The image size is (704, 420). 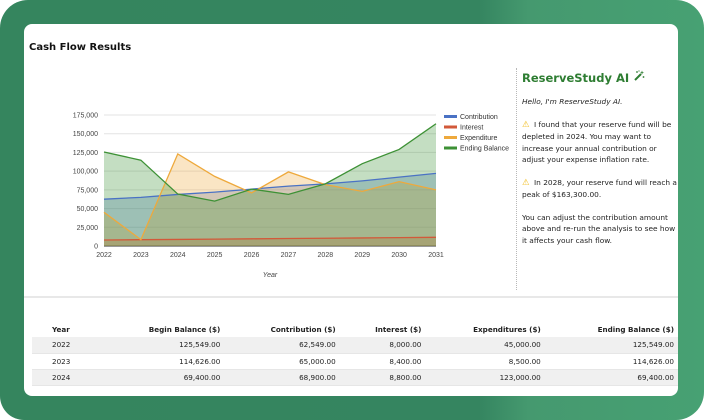 I want to click on line-ending-balance, so click(x=270, y=162).